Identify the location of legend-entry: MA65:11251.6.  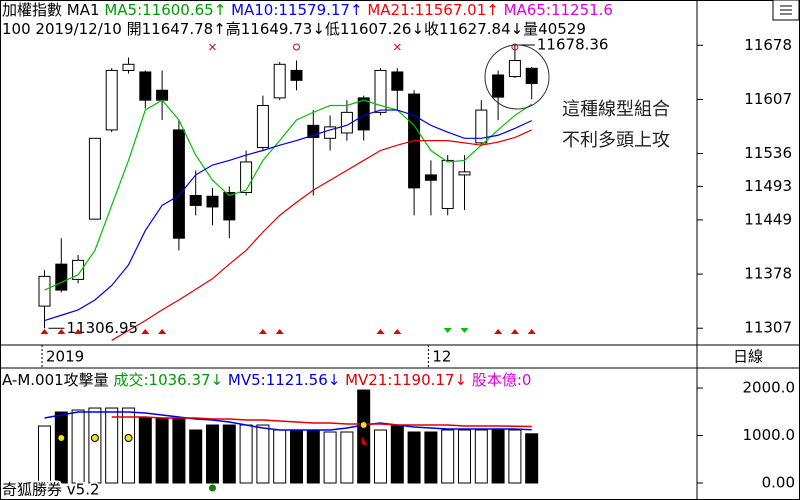
(558, 10).